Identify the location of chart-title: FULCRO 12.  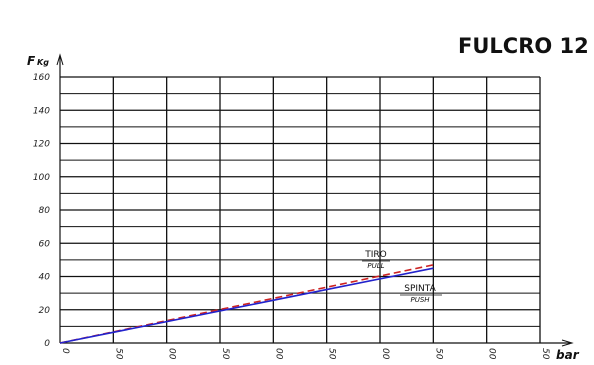
(523, 46).